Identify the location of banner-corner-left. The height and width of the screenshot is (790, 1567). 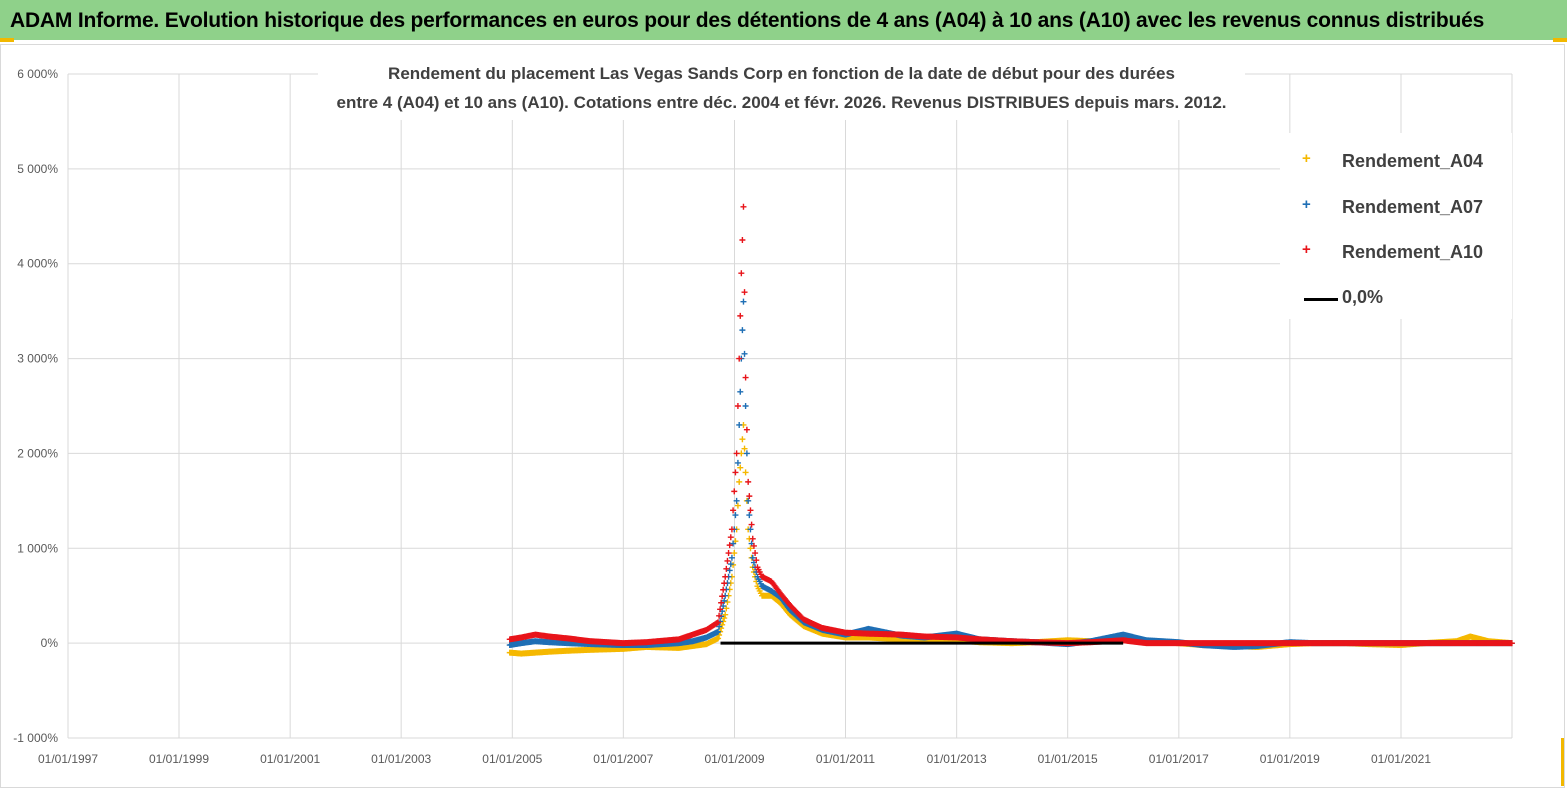
(7, 40).